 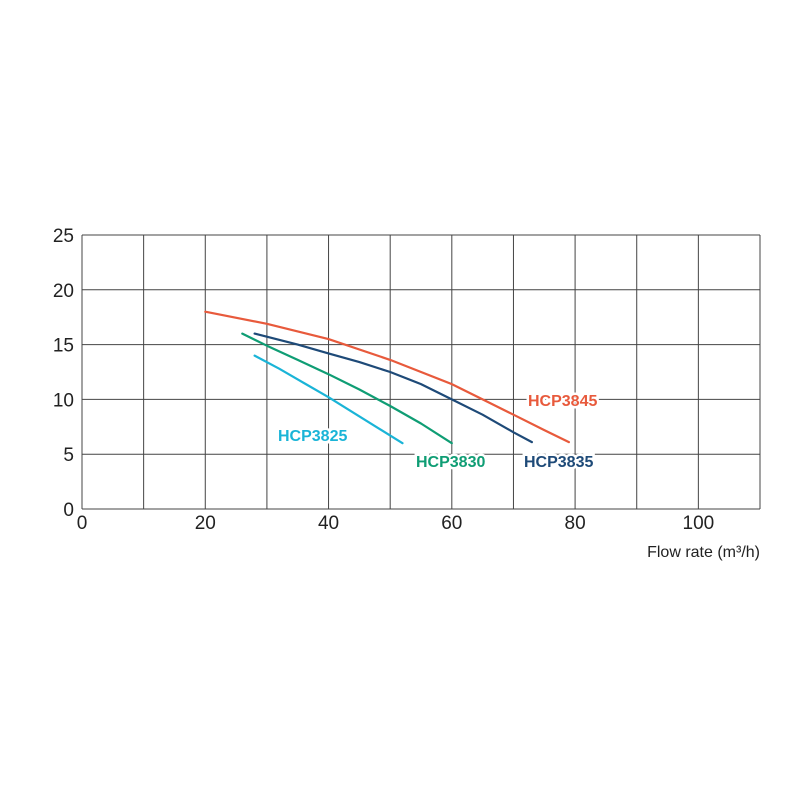 What do you see at coordinates (328, 399) in the screenshot?
I see `series-line-hcp3825` at bounding box center [328, 399].